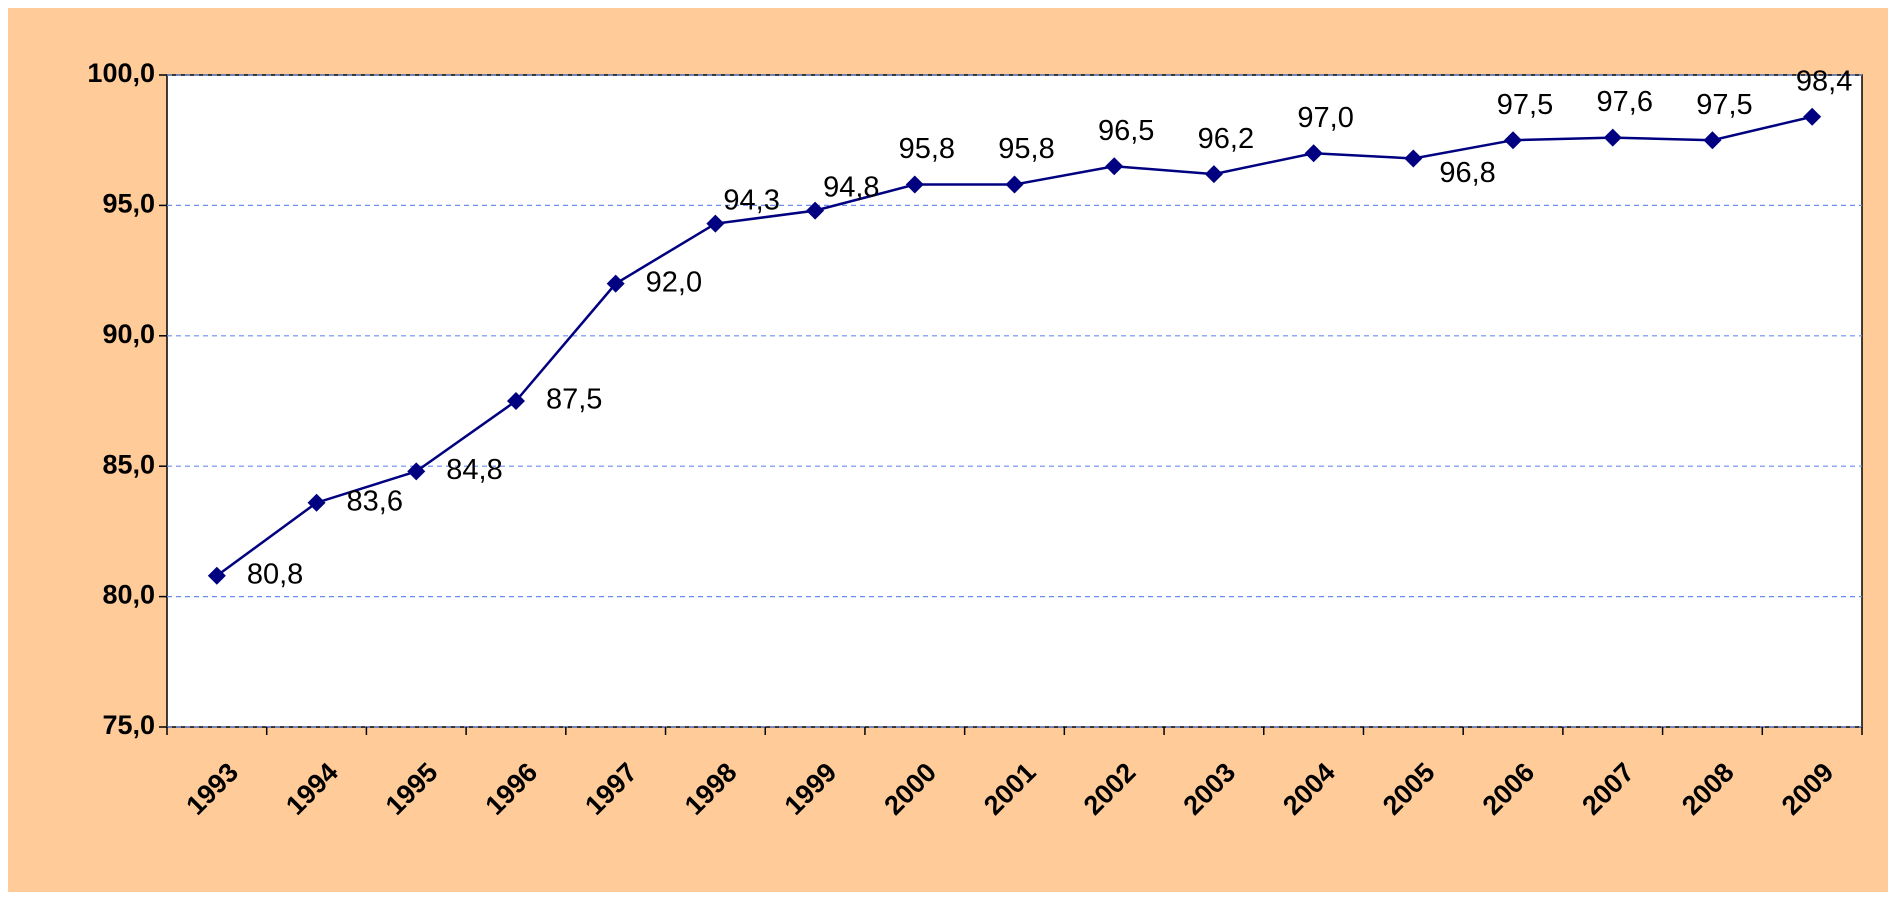 The image size is (1896, 900). Describe the element at coordinates (574, 400) in the screenshot. I see `data-label: 87,5` at that location.